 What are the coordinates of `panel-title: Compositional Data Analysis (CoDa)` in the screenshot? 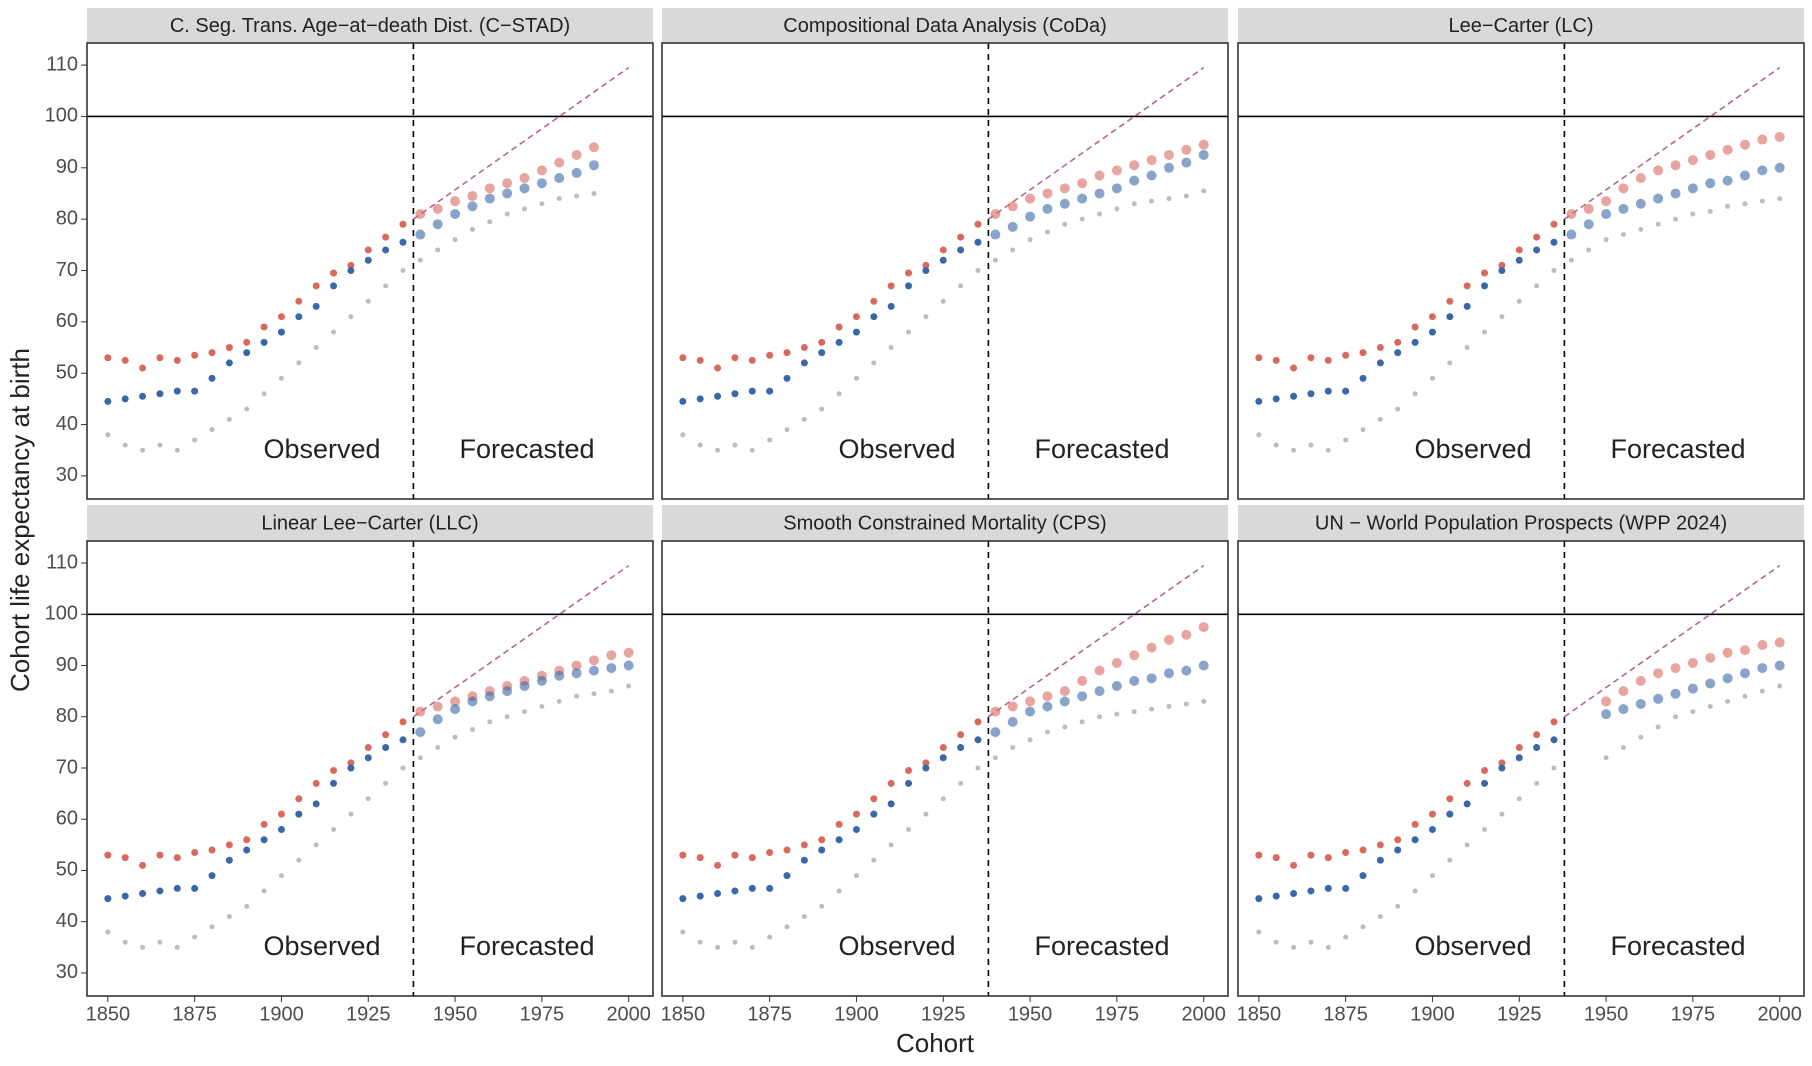 It's located at (944, 26).